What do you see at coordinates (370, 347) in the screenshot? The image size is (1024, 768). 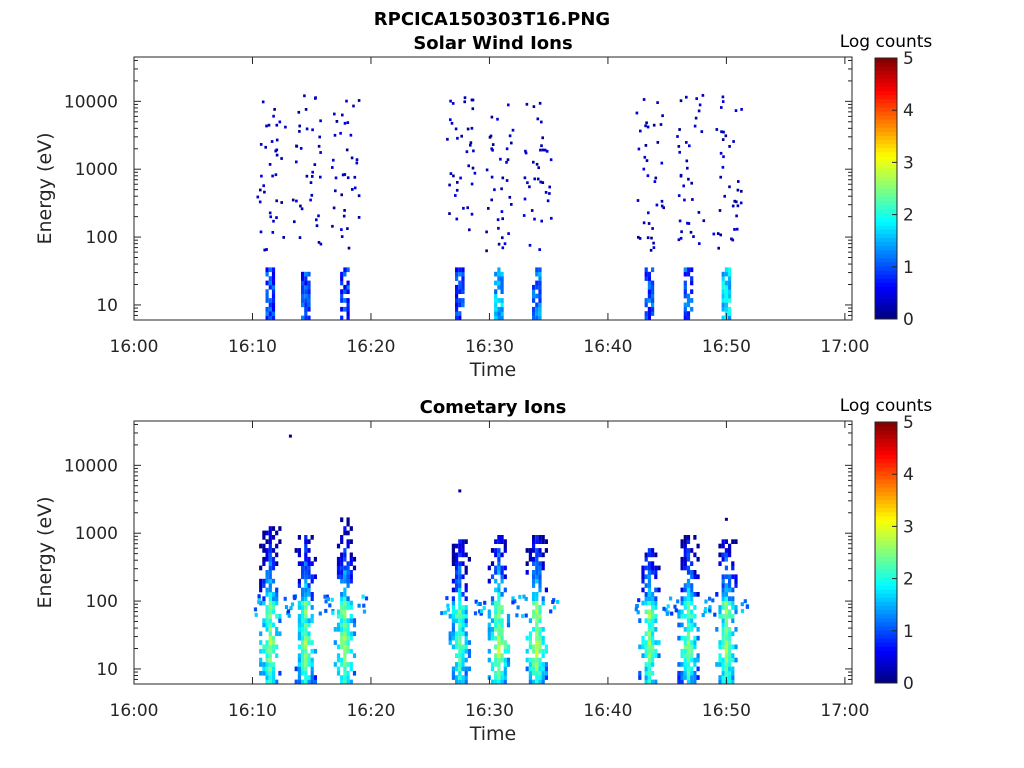 I see `x-tick-label: 16:20` at bounding box center [370, 347].